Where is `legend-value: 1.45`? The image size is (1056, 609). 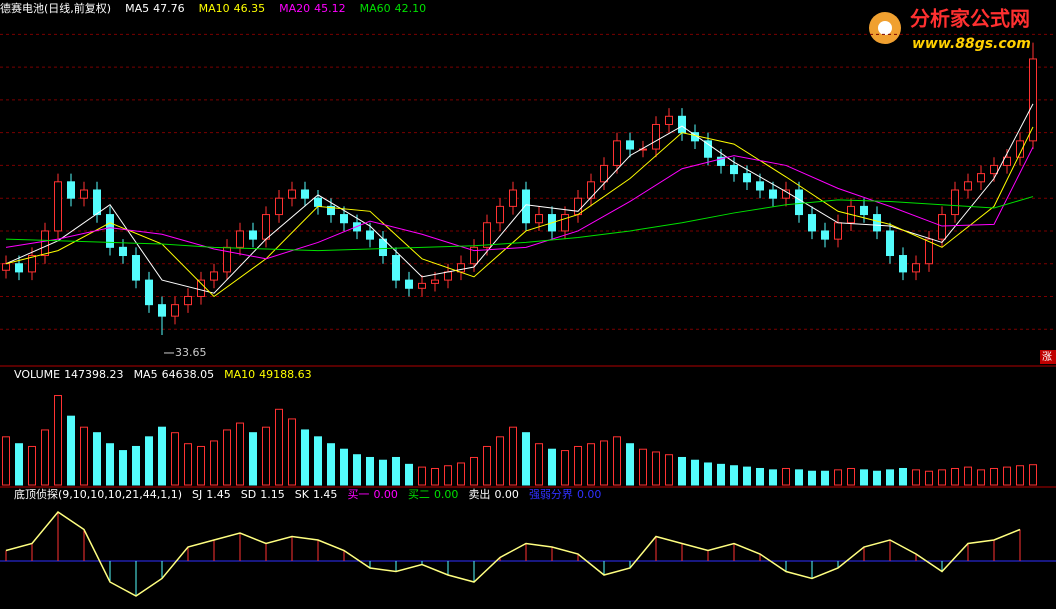 legend-value: 1.45 is located at coordinates (218, 494).